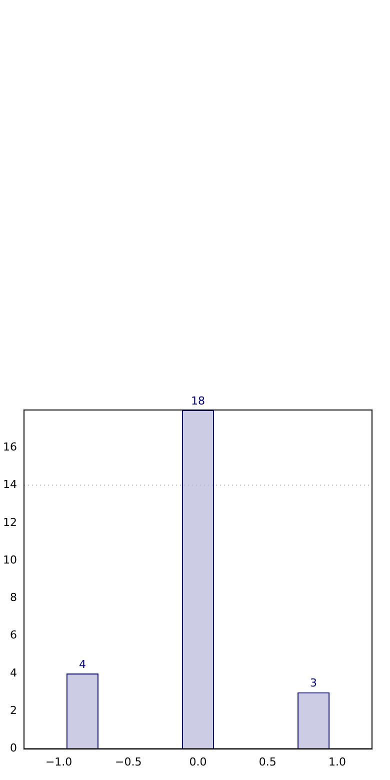 This screenshot has height=780, width=390. I want to click on y-tick-label: 16, so click(9, 447).